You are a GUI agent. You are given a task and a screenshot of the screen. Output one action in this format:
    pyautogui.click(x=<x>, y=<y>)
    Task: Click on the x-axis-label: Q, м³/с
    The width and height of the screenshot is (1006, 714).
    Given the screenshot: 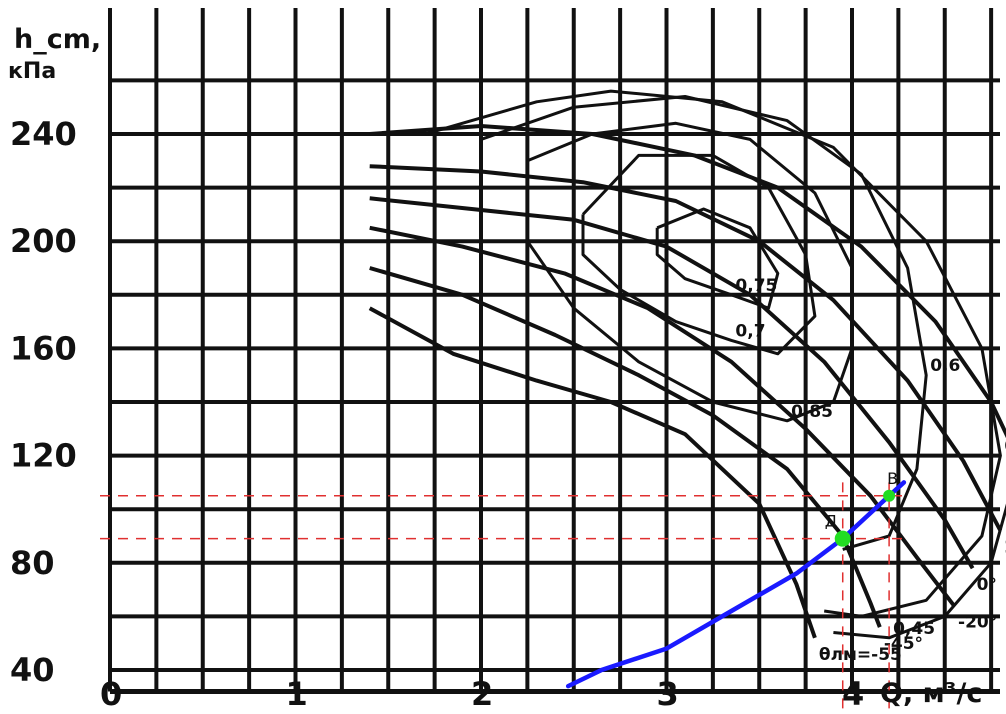 What is the action you would take?
    pyautogui.click(x=931, y=693)
    